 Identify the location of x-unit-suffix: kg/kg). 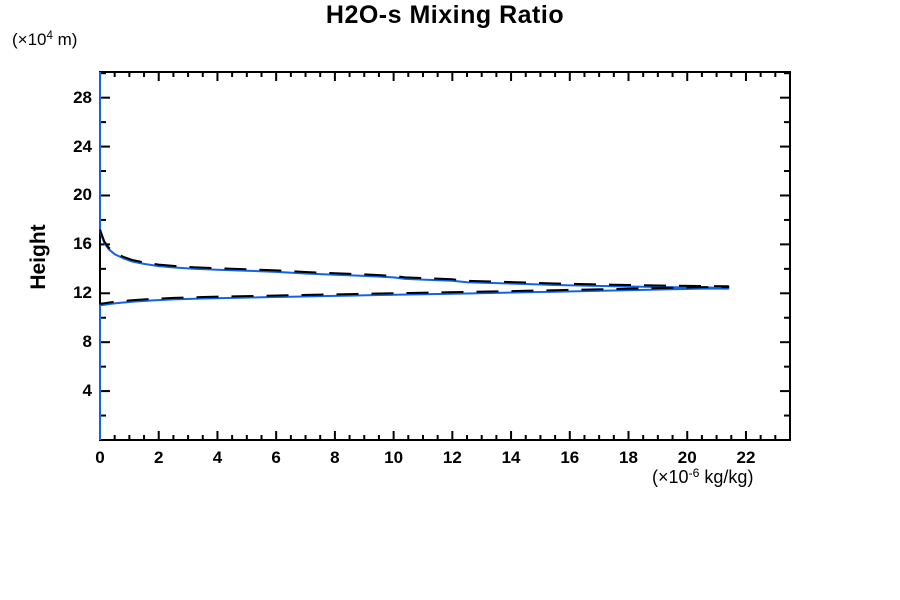
(726, 477).